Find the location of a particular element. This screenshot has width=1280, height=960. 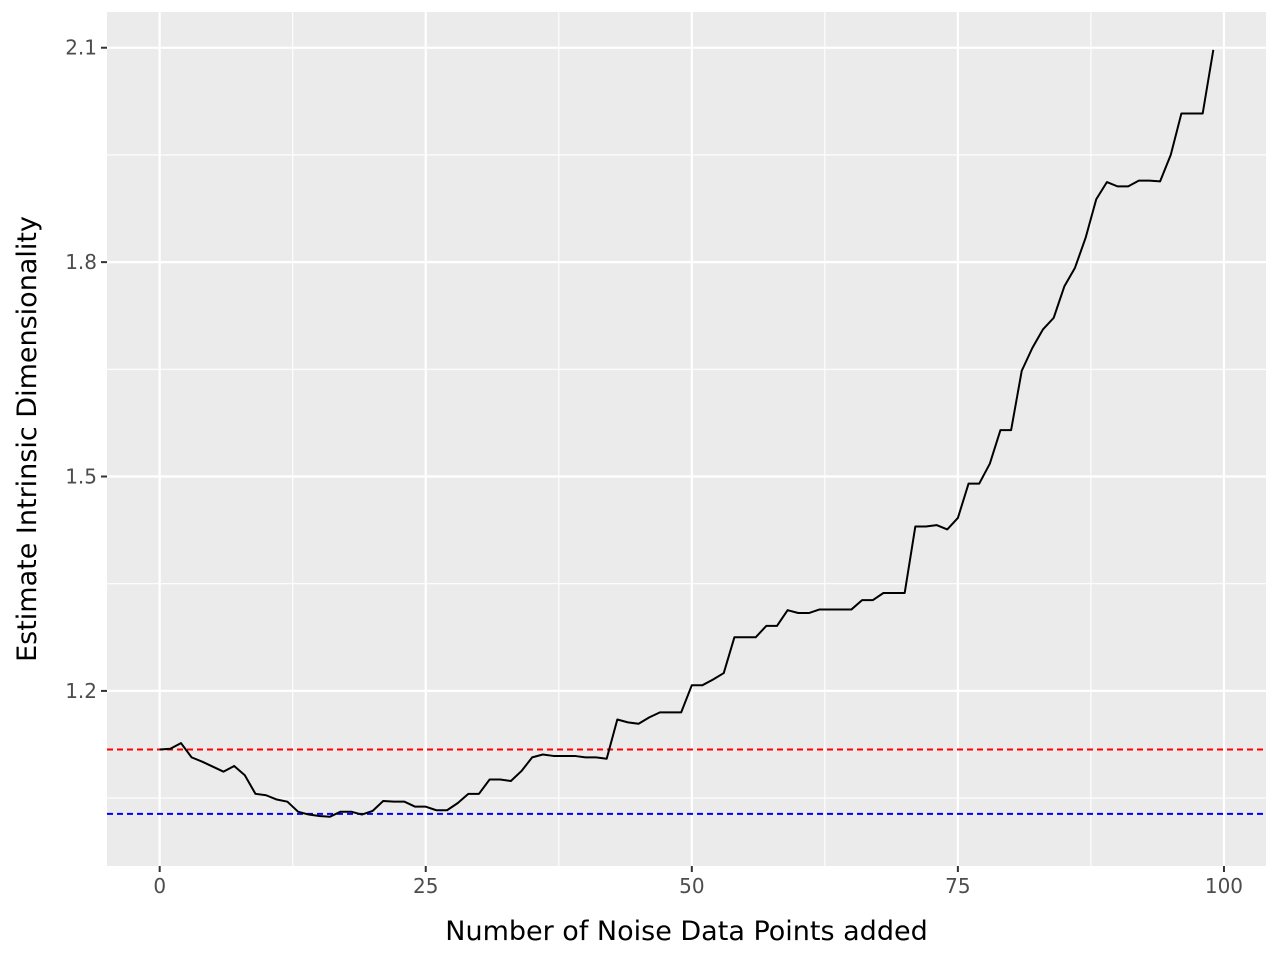

x-axis-ticks: 0 25 50 75 100 is located at coordinates (698, 882).